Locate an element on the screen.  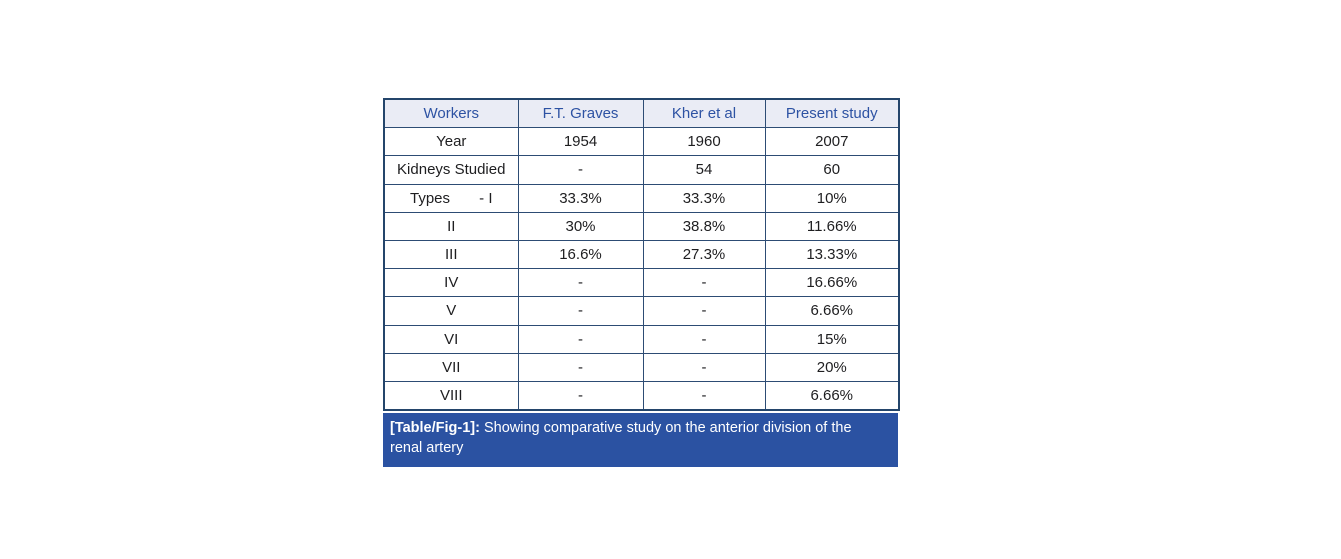
table-cell: 16.6% is located at coordinates (580, 254).